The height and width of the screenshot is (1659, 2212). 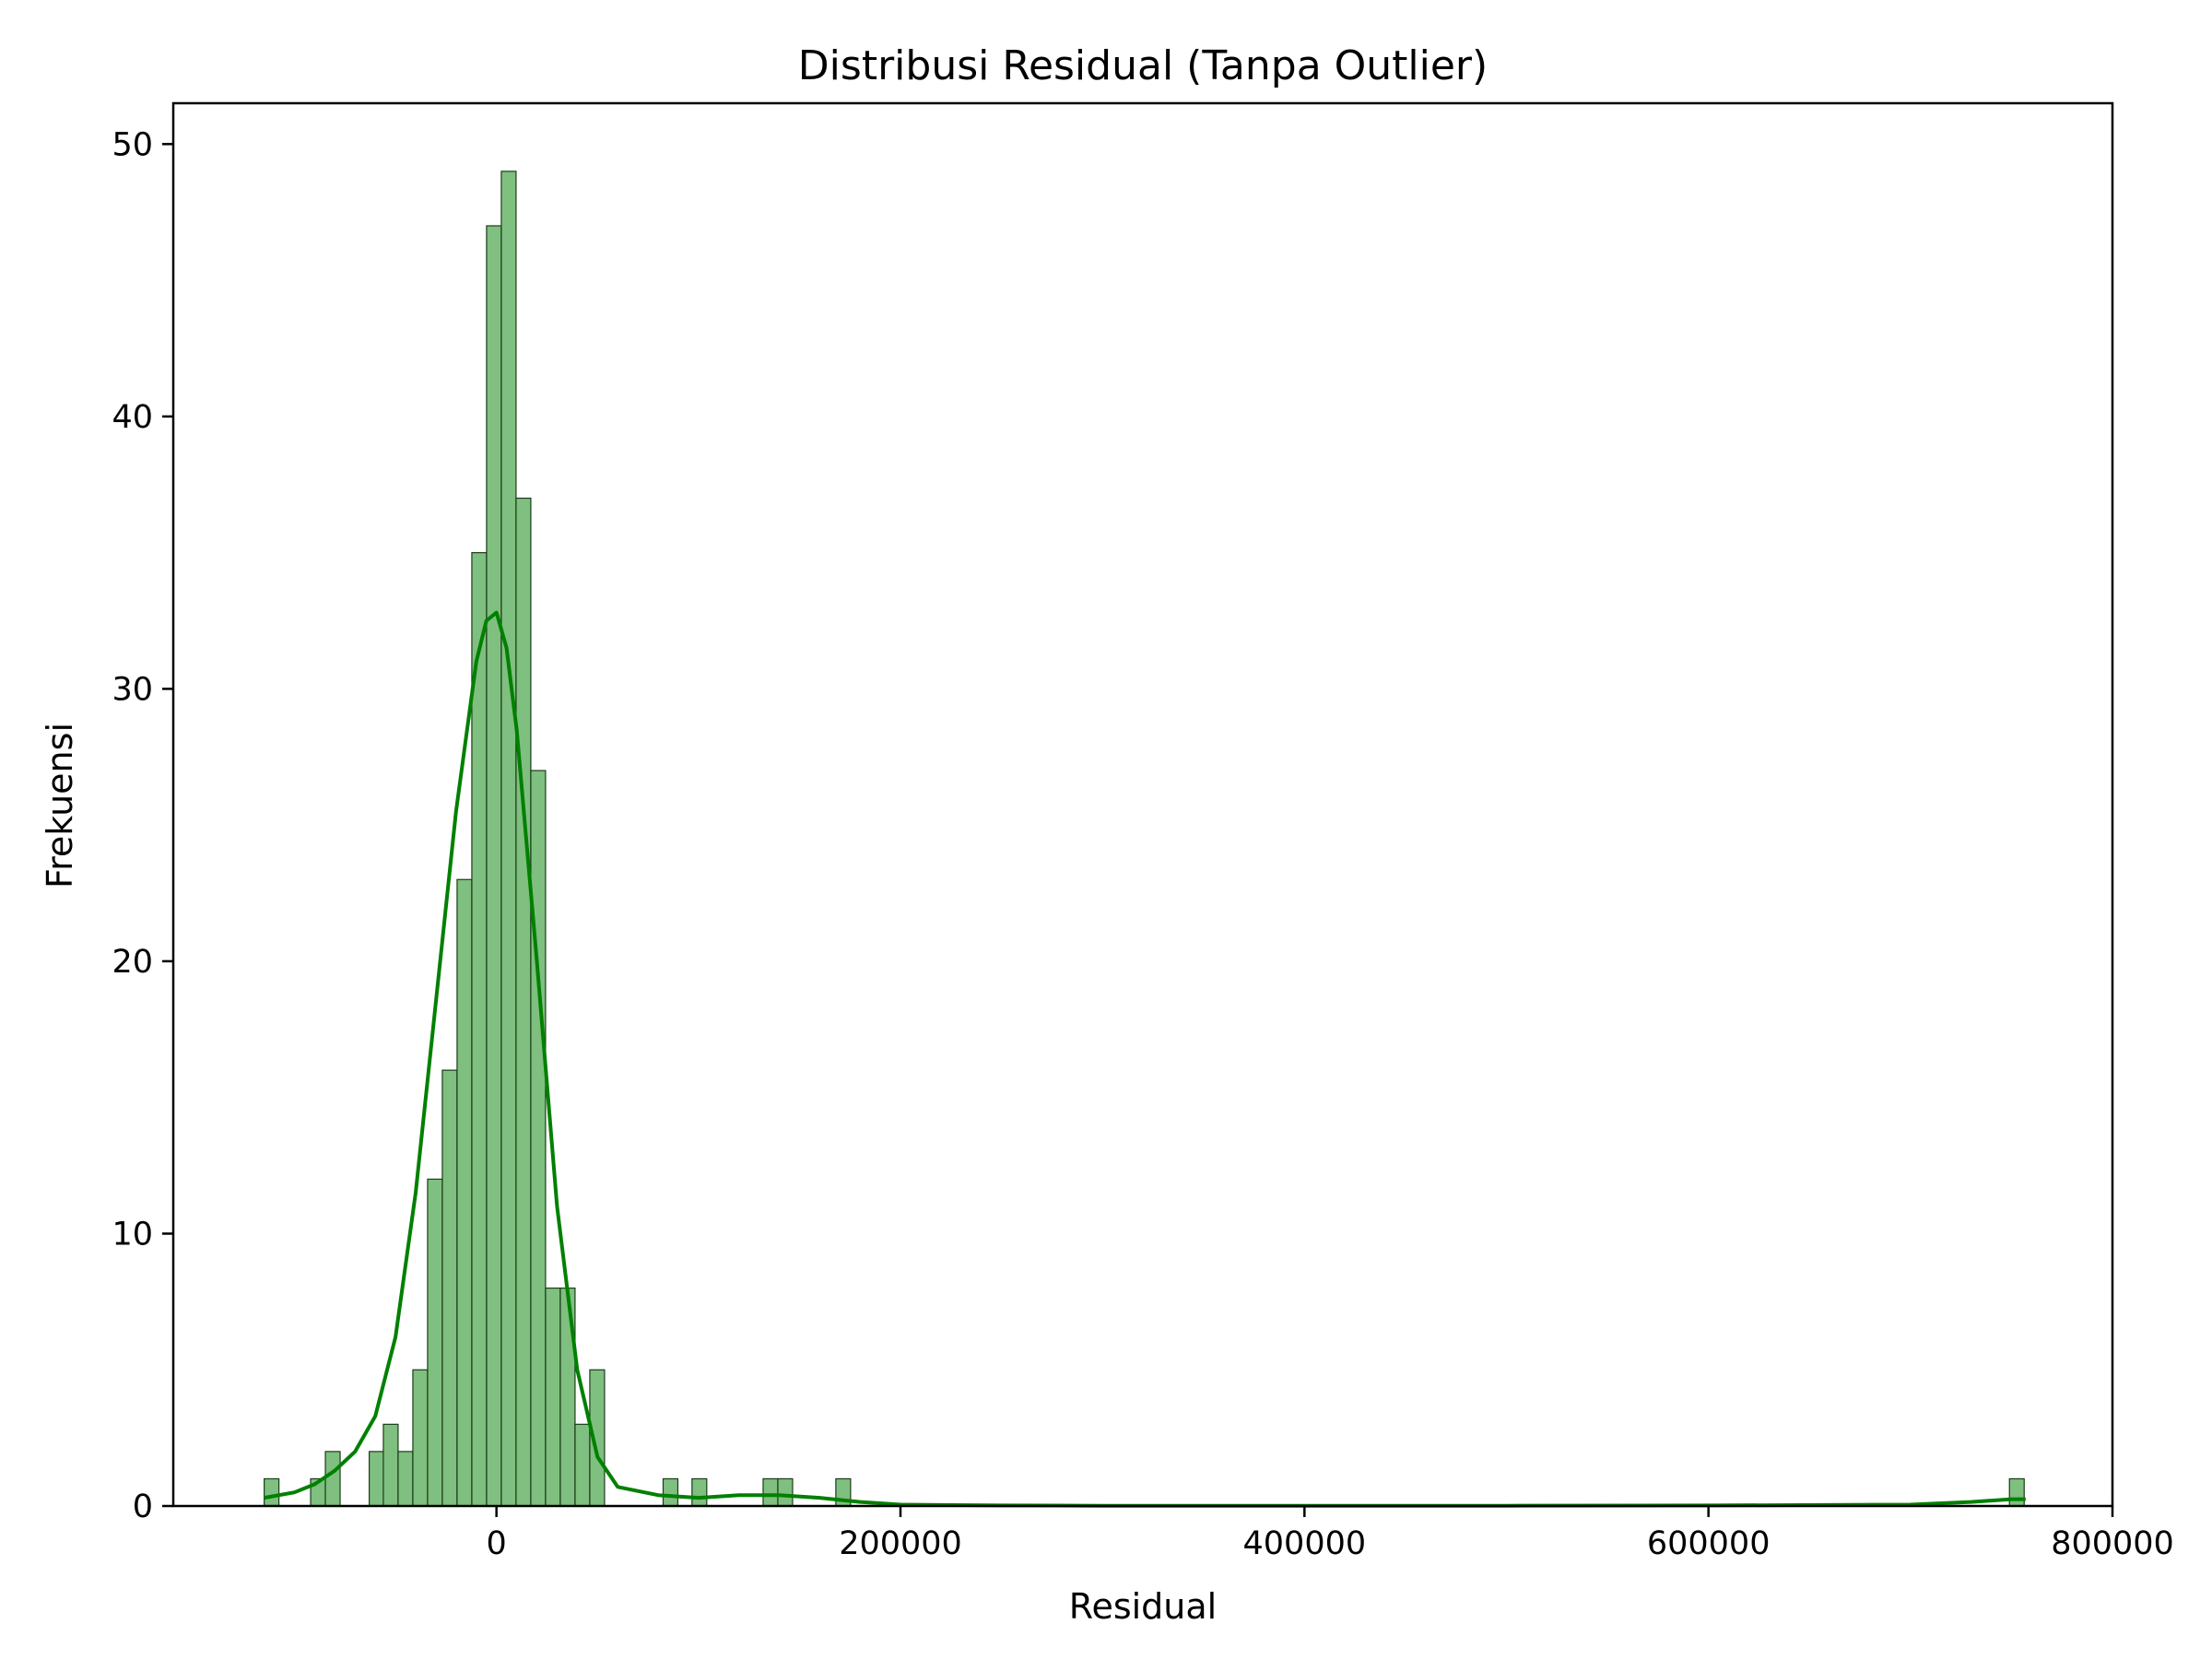 What do you see at coordinates (497, 1543) in the screenshot?
I see `x-tick-label: 0` at bounding box center [497, 1543].